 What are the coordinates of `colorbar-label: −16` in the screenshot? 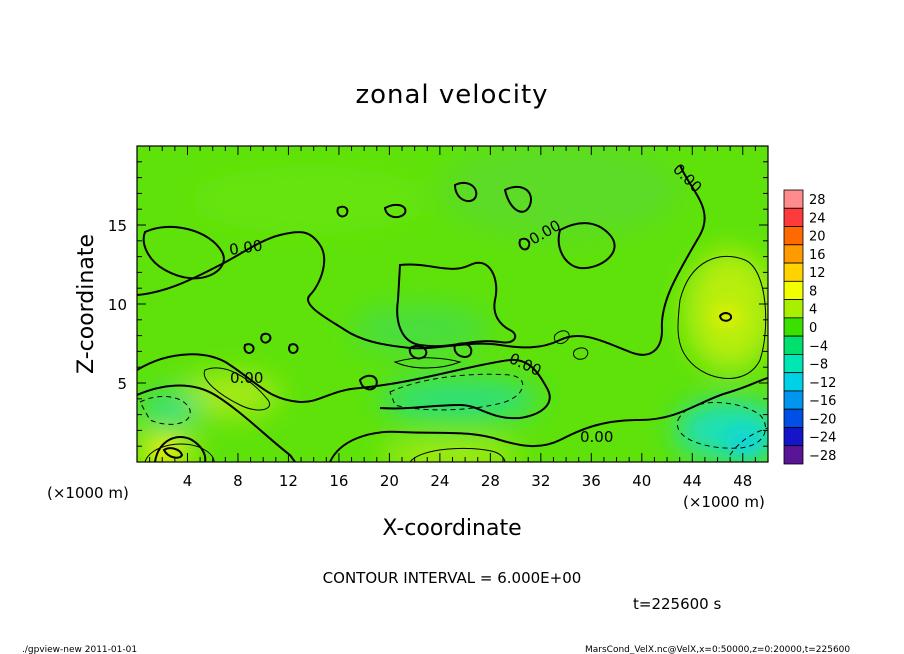 It's located at (822, 401).